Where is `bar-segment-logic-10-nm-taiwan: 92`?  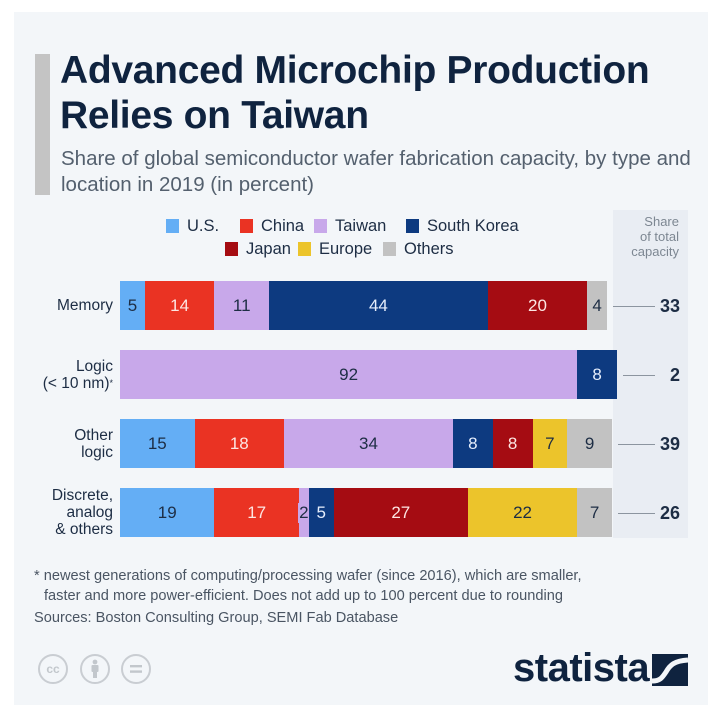
bar-segment-logic-10-nm-taiwan: 92 is located at coordinates (349, 374).